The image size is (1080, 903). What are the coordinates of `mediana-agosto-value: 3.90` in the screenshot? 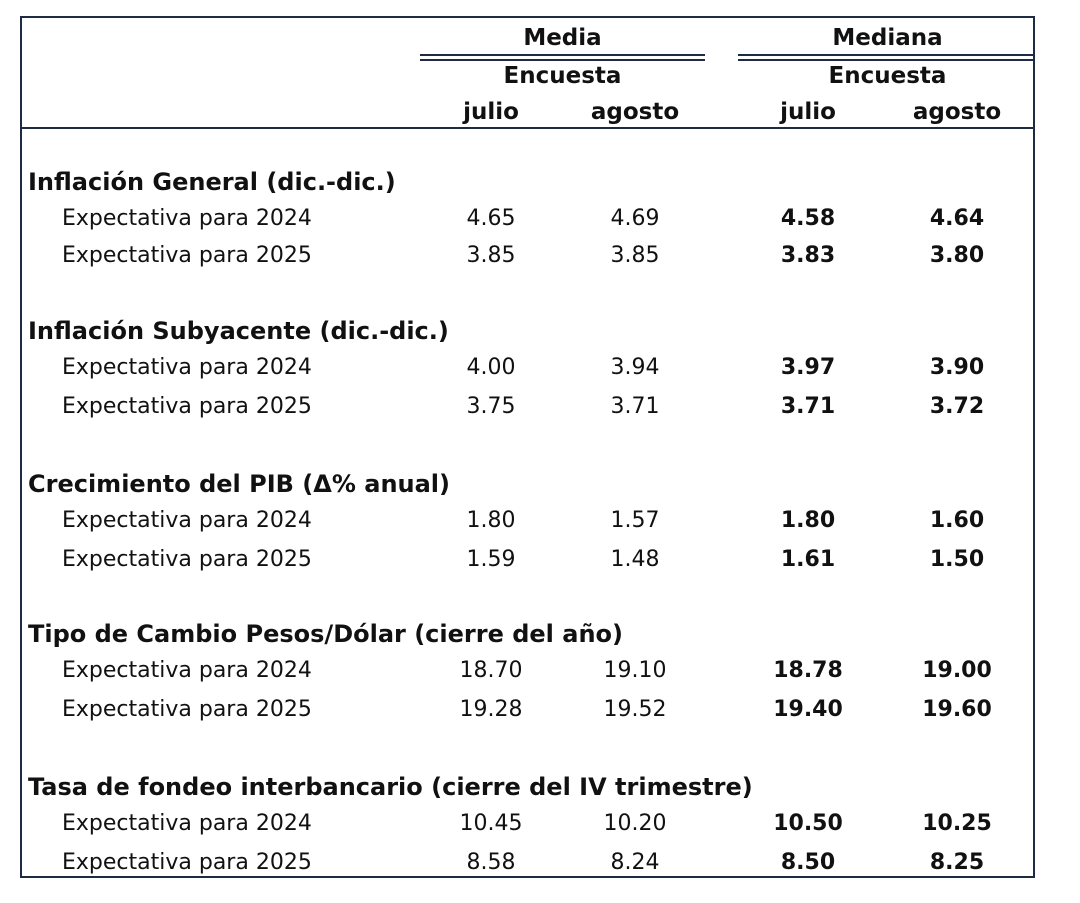 It's located at (957, 367).